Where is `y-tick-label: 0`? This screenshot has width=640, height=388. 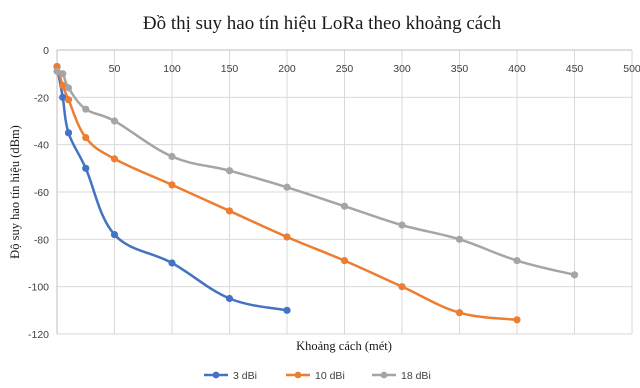 y-tick-label: 0 is located at coordinates (46, 51).